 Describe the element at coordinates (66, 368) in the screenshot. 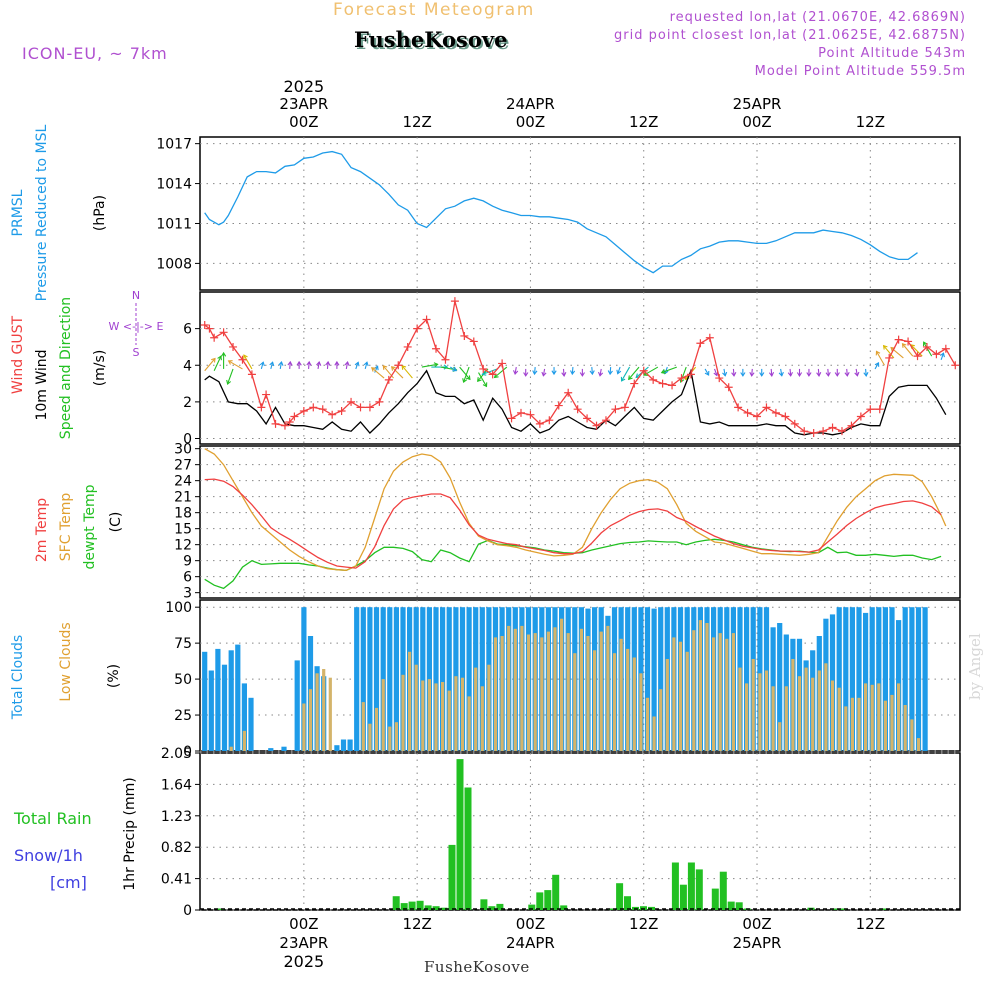

I see `wind-speed-direction-label: Speed and Direction` at that location.